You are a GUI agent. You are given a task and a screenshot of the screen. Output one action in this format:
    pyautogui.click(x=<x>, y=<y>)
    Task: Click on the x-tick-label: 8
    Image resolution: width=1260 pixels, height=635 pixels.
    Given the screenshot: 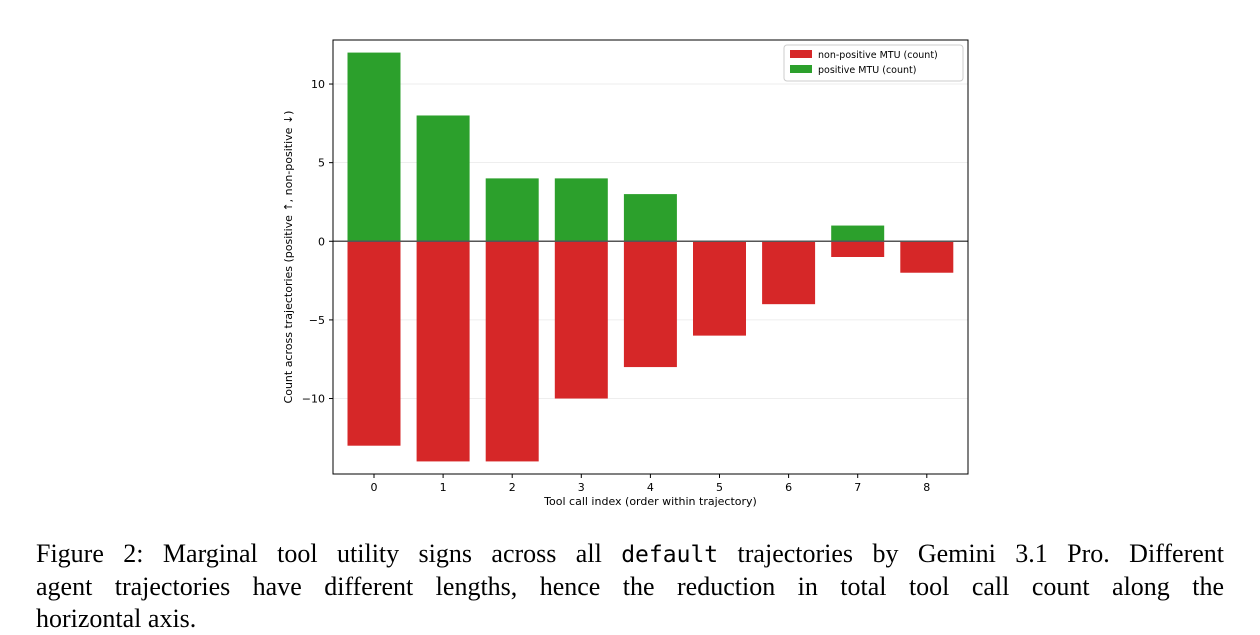 What is the action you would take?
    pyautogui.click(x=926, y=487)
    